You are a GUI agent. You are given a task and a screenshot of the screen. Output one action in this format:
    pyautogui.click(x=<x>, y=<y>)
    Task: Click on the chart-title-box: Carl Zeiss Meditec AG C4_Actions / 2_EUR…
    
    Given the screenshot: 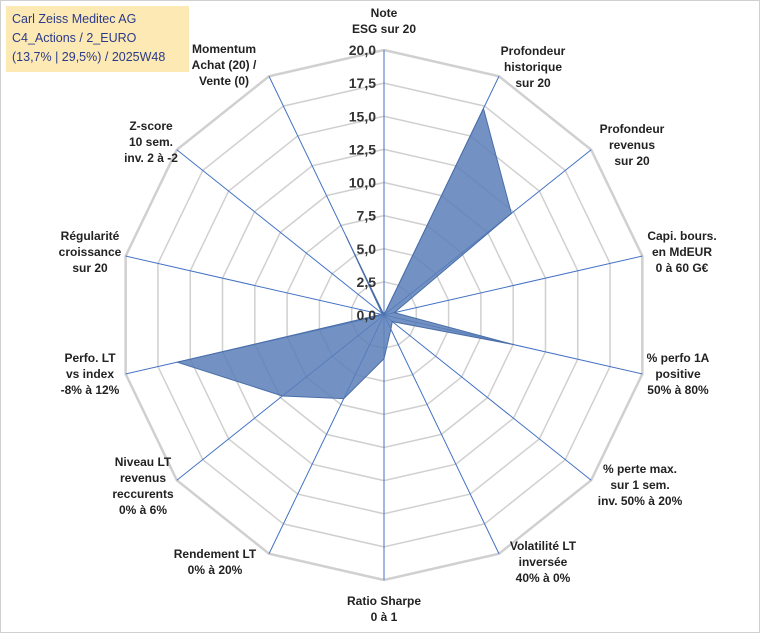 What is the action you would take?
    pyautogui.click(x=97, y=39)
    